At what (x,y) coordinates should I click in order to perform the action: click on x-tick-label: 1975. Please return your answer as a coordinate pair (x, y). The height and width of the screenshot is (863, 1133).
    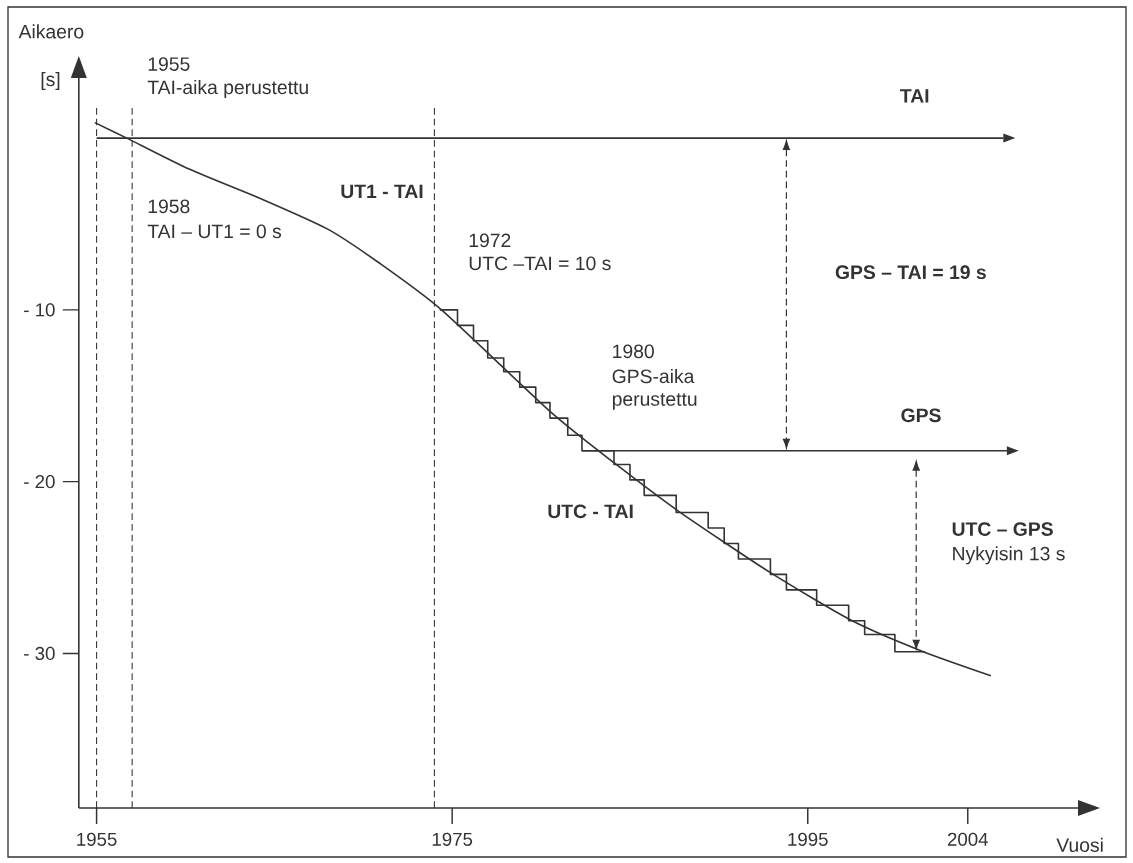
    Looking at the image, I should click on (452, 839).